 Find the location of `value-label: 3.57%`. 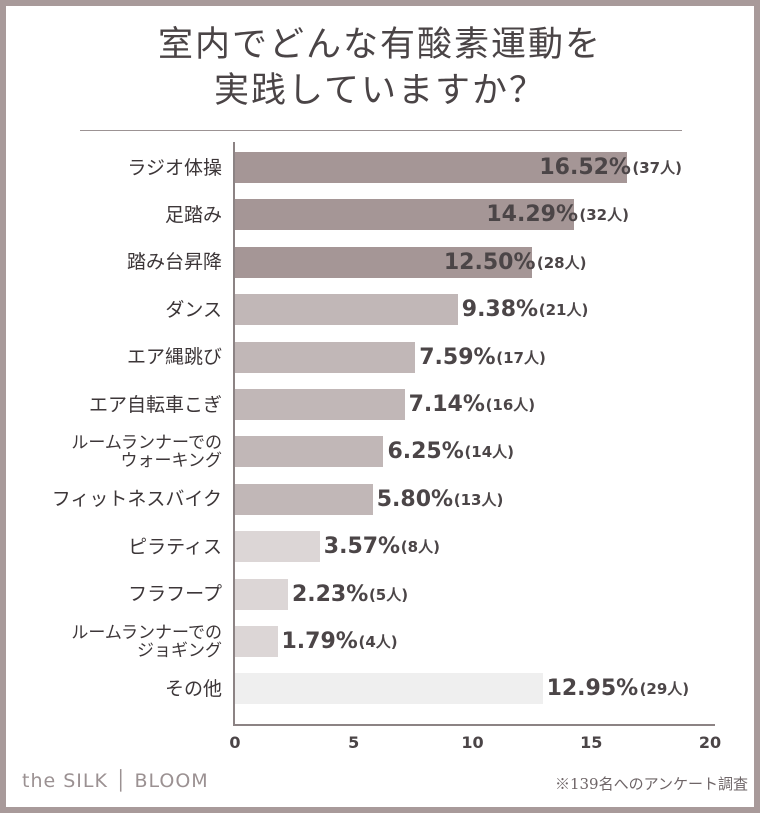

value-label: 3.57% is located at coordinates (362, 547).